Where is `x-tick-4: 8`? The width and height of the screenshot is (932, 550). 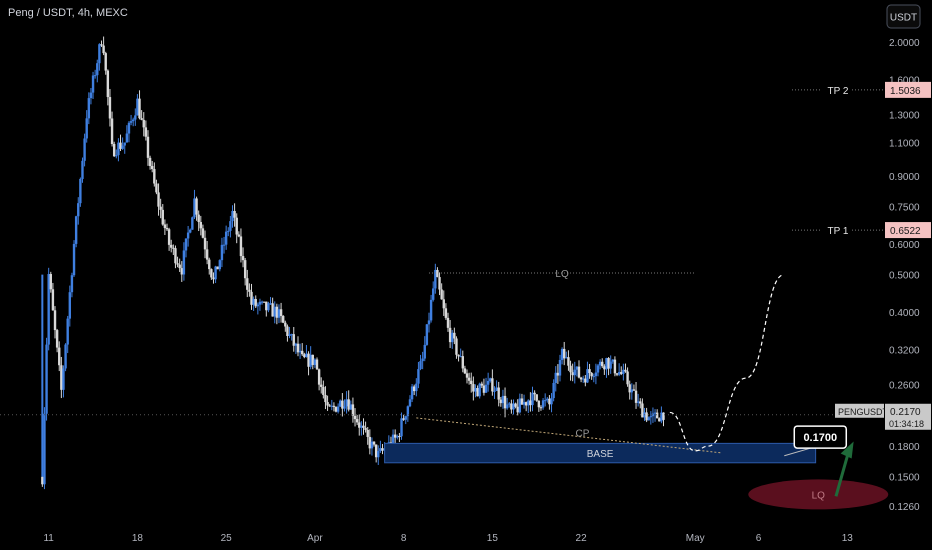 x-tick-4: 8 is located at coordinates (404, 538).